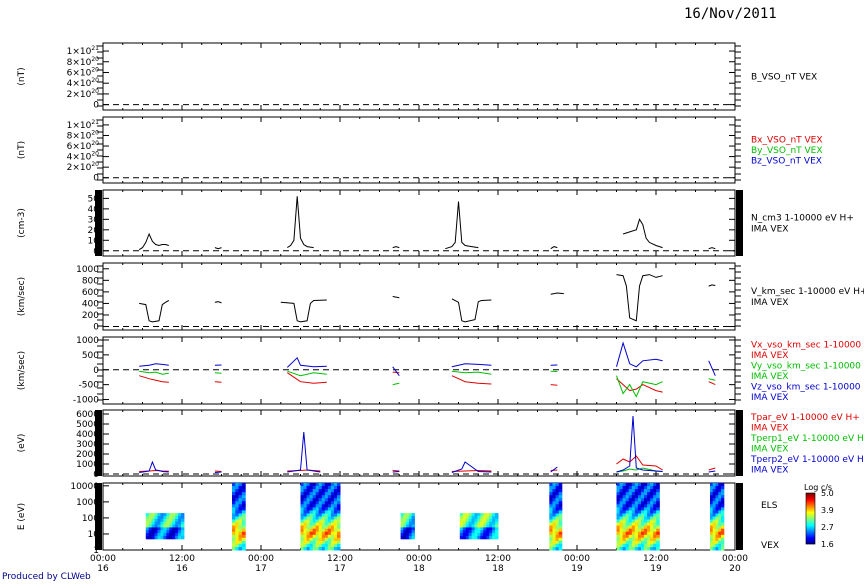 The width and height of the screenshot is (864, 584). What do you see at coordinates (98, 223) in the screenshot?
I see `side-bar` at bounding box center [98, 223].